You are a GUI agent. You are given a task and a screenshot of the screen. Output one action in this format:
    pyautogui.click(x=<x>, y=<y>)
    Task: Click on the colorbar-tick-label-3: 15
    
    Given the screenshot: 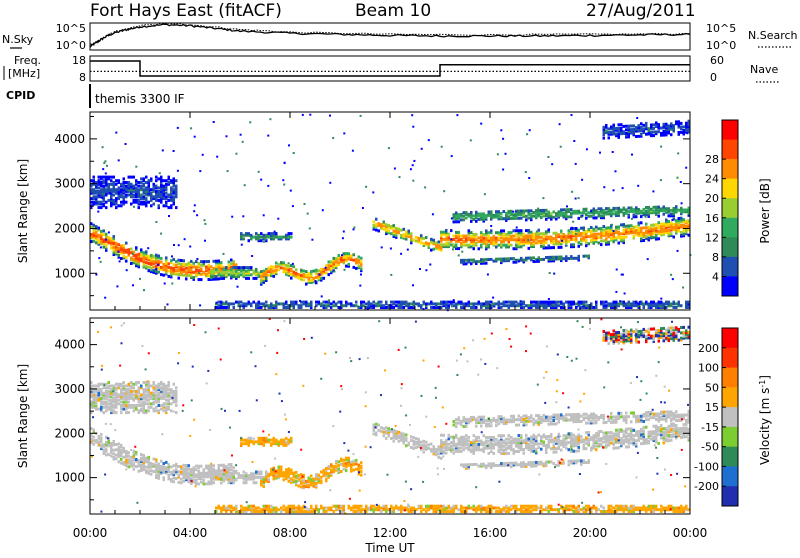 What is the action you would take?
    pyautogui.click(x=712, y=407)
    